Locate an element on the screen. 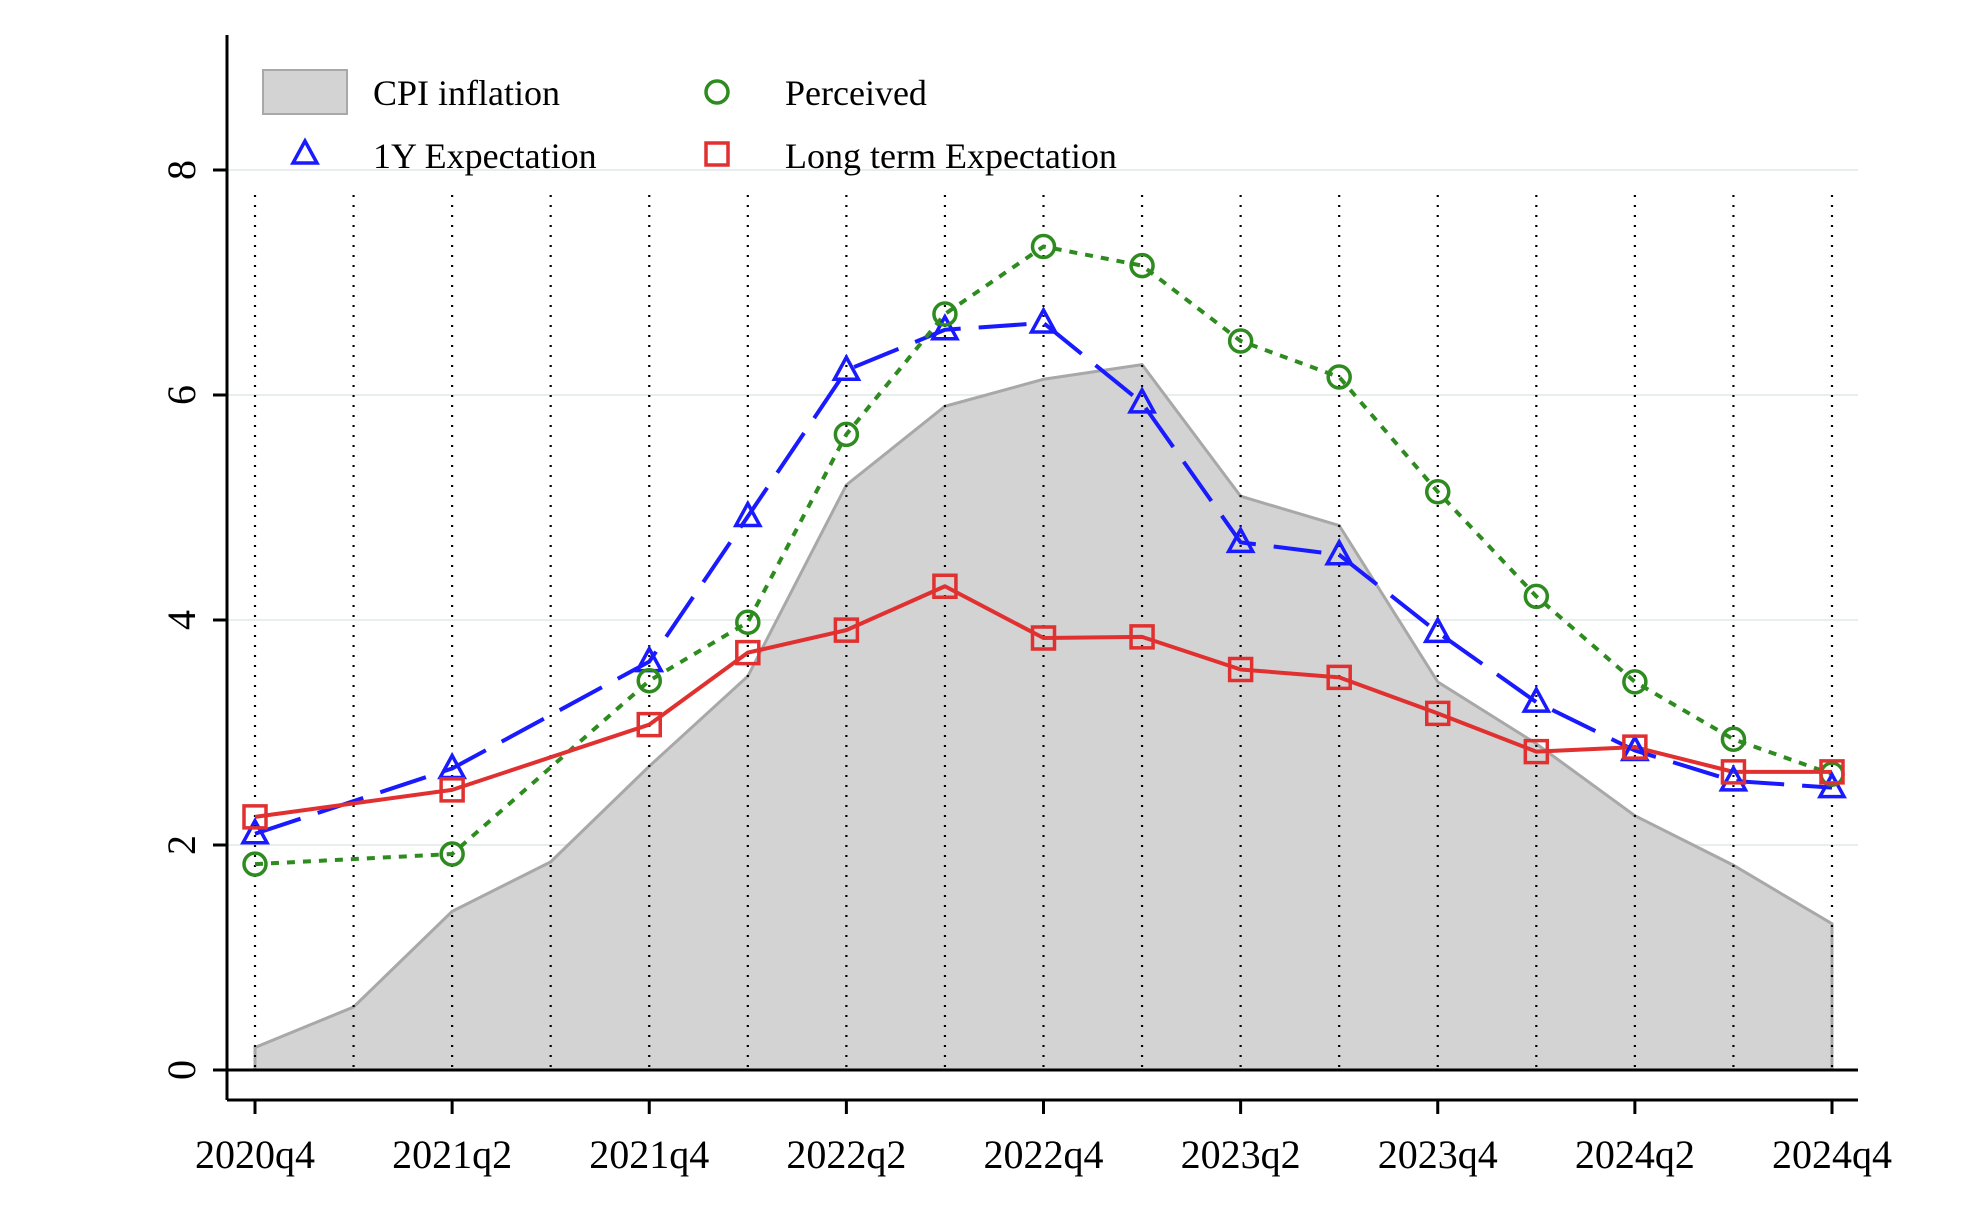 Image resolution: width=1974 pixels, height=1205 pixels. x-tick-label: 2020q4 is located at coordinates (255, 1154).